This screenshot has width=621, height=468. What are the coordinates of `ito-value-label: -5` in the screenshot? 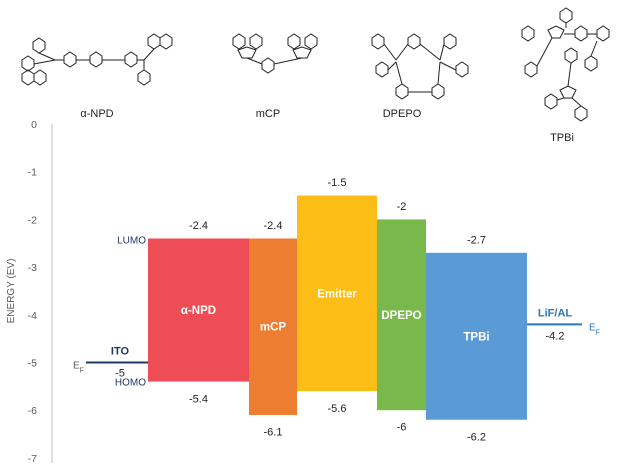 It's located at (120, 374).